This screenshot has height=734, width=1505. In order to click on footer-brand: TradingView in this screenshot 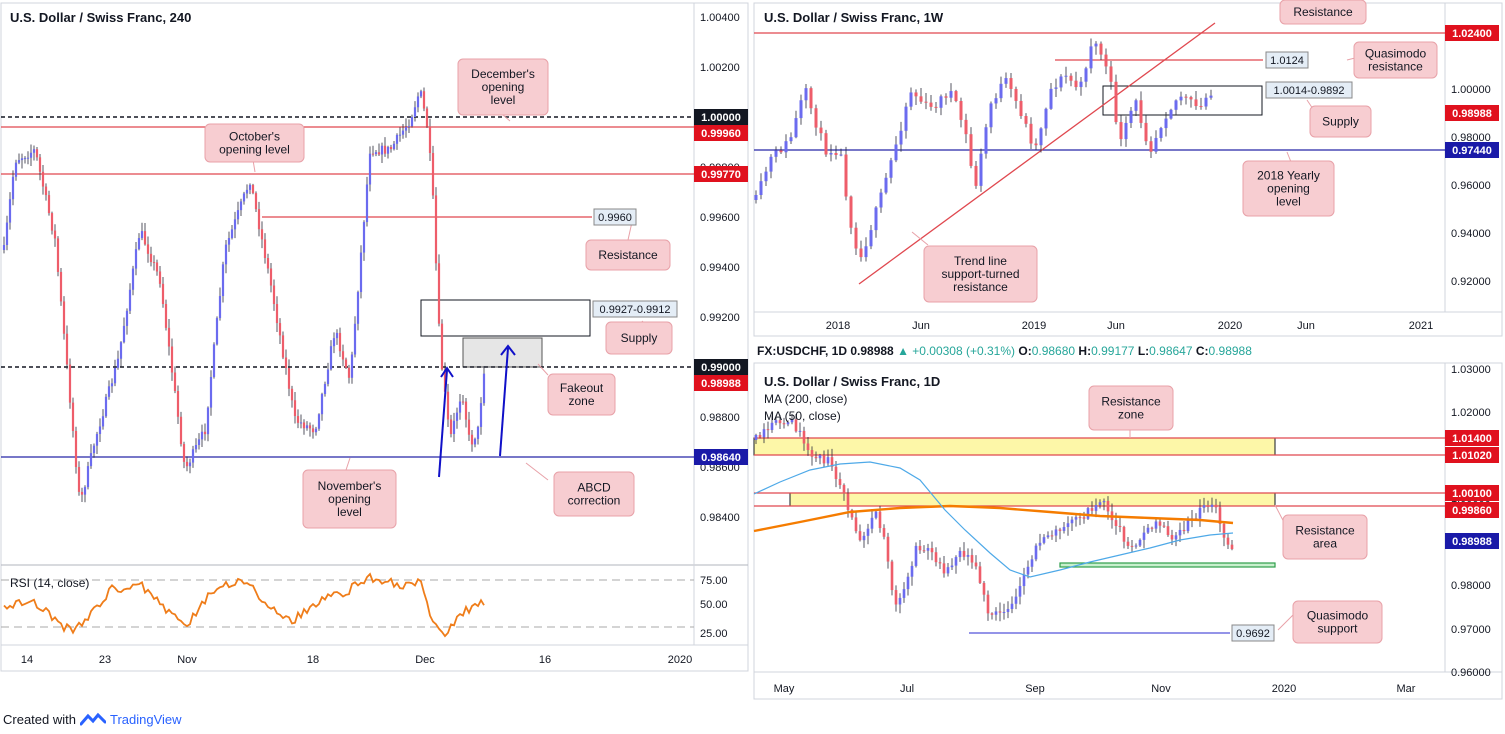, I will do `click(145, 719)`.